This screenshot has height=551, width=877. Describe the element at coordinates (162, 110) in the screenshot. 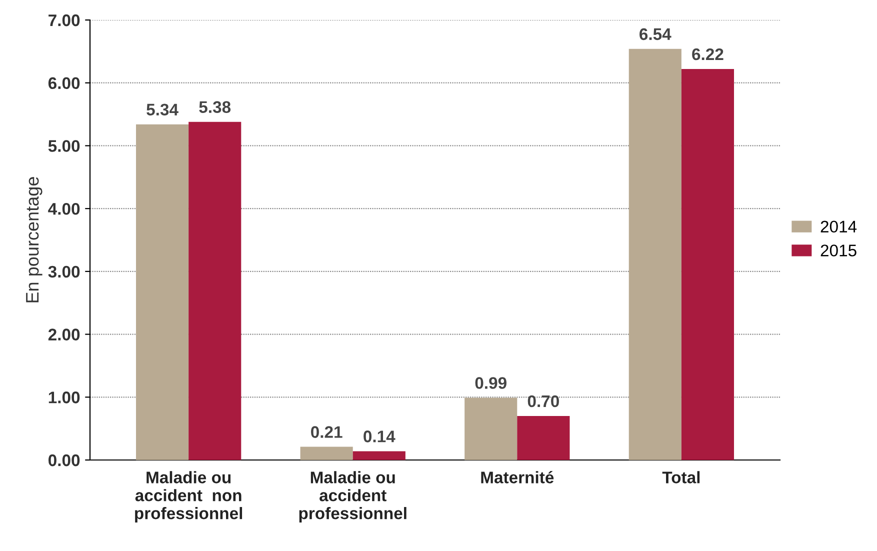

I see `data-label: 5.34` at that location.